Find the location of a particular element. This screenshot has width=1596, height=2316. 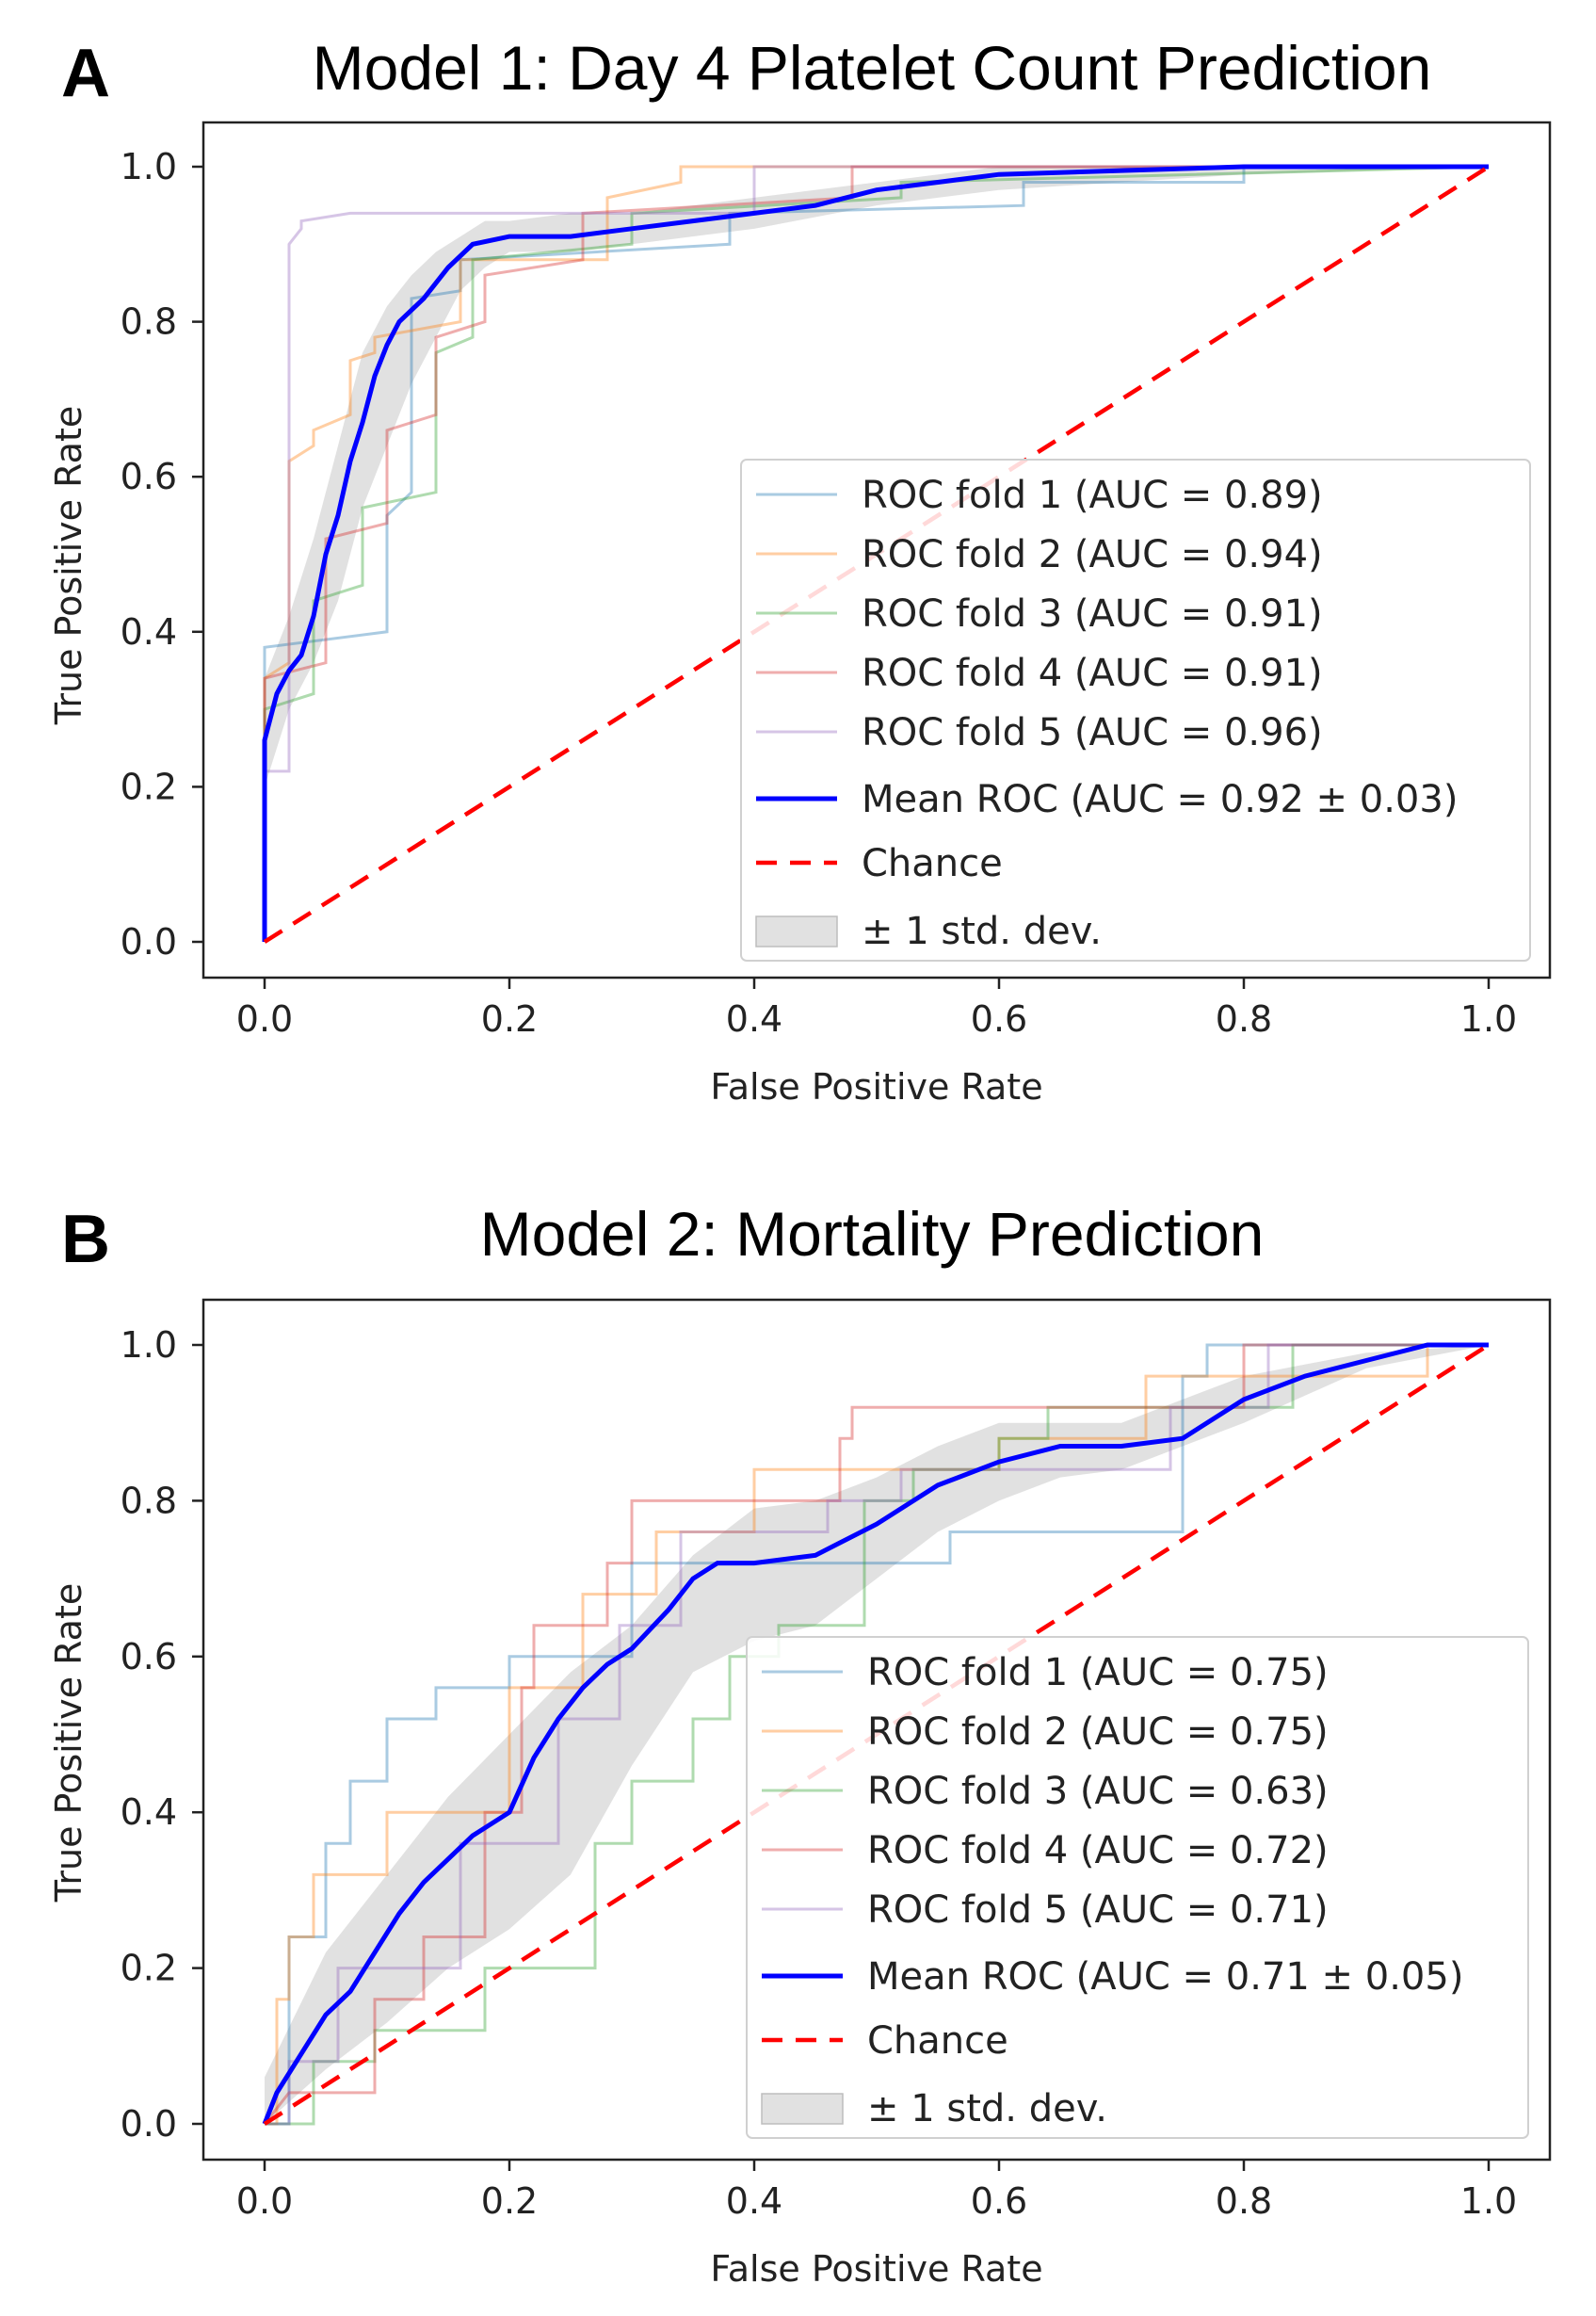

legend-entry-label: ROC fold 5 (AUC = 0.71) is located at coordinates (1098, 1910).